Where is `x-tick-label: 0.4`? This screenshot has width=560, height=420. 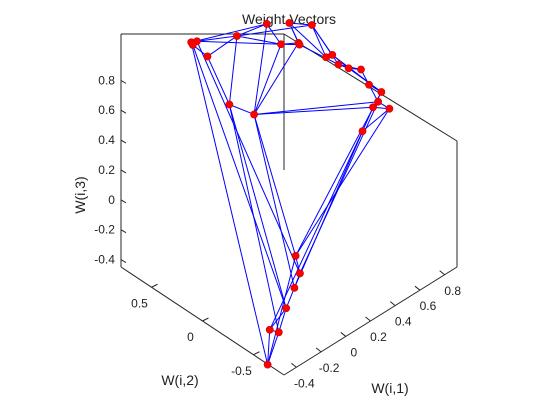
x-tick-label: 0.4 is located at coordinates (403, 322).